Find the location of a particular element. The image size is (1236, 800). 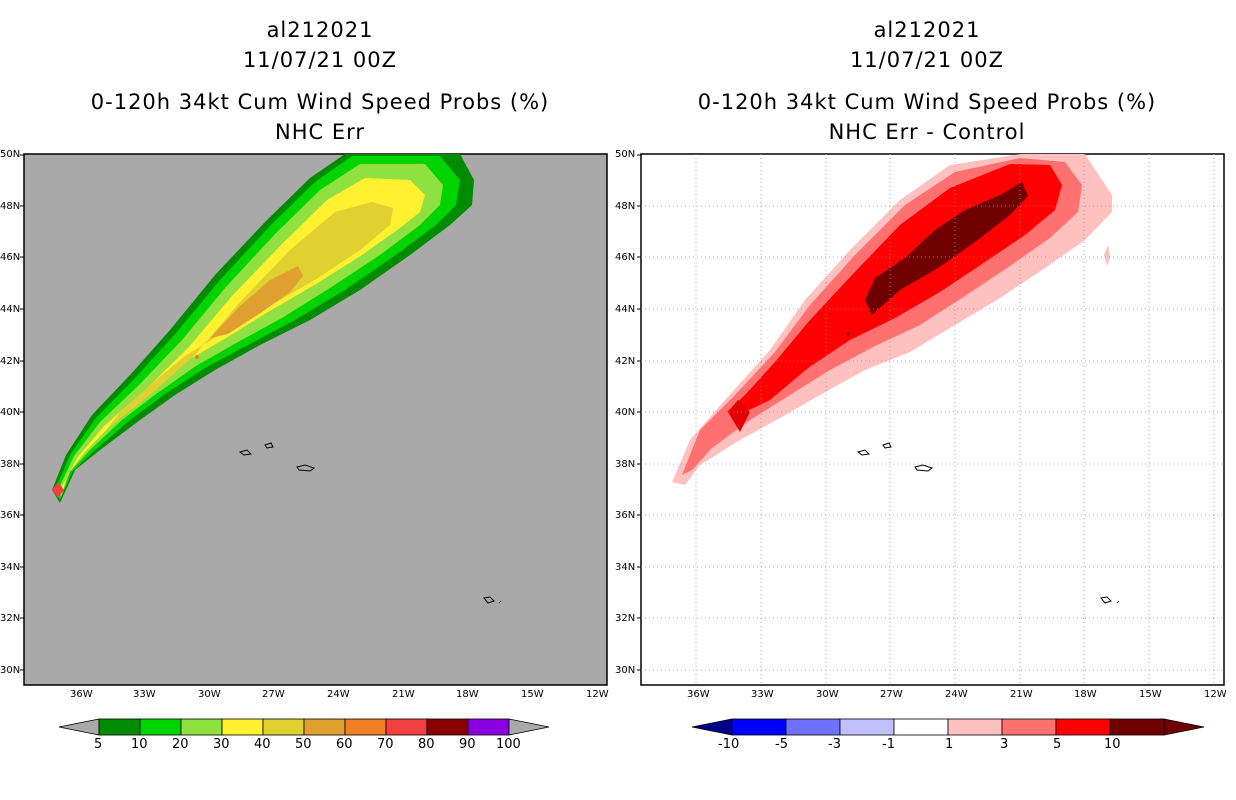

left-lon-33w: 33W is located at coordinates (144, 694).